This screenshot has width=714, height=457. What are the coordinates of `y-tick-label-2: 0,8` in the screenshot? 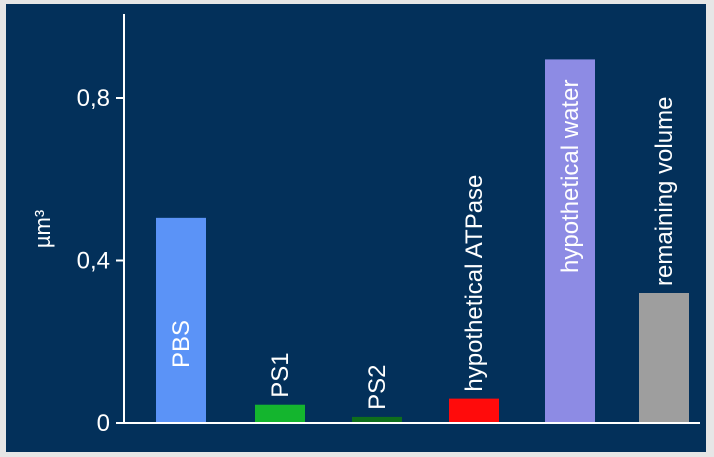 It's located at (93, 98).